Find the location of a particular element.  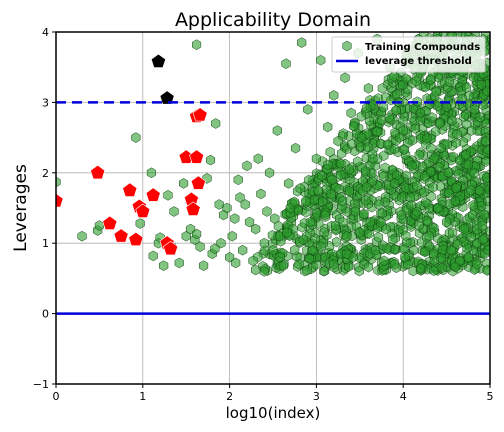

x-tick-label: 2 is located at coordinates (229, 396).